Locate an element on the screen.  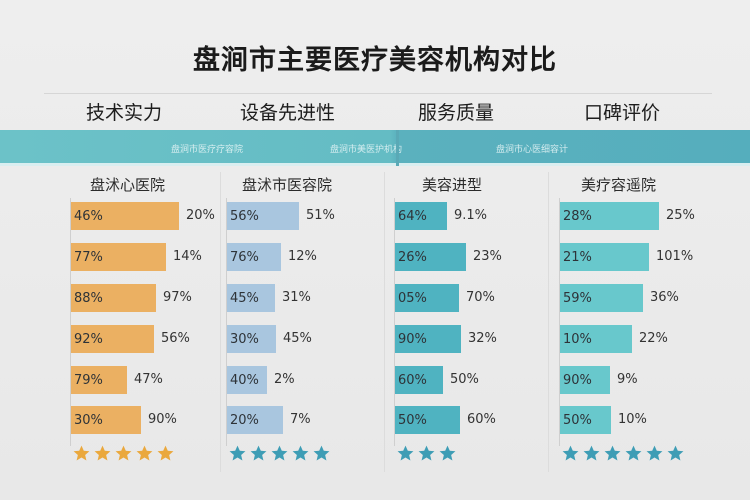
band-label-2: 盘涧市美医护机构 is located at coordinates (366, 150).